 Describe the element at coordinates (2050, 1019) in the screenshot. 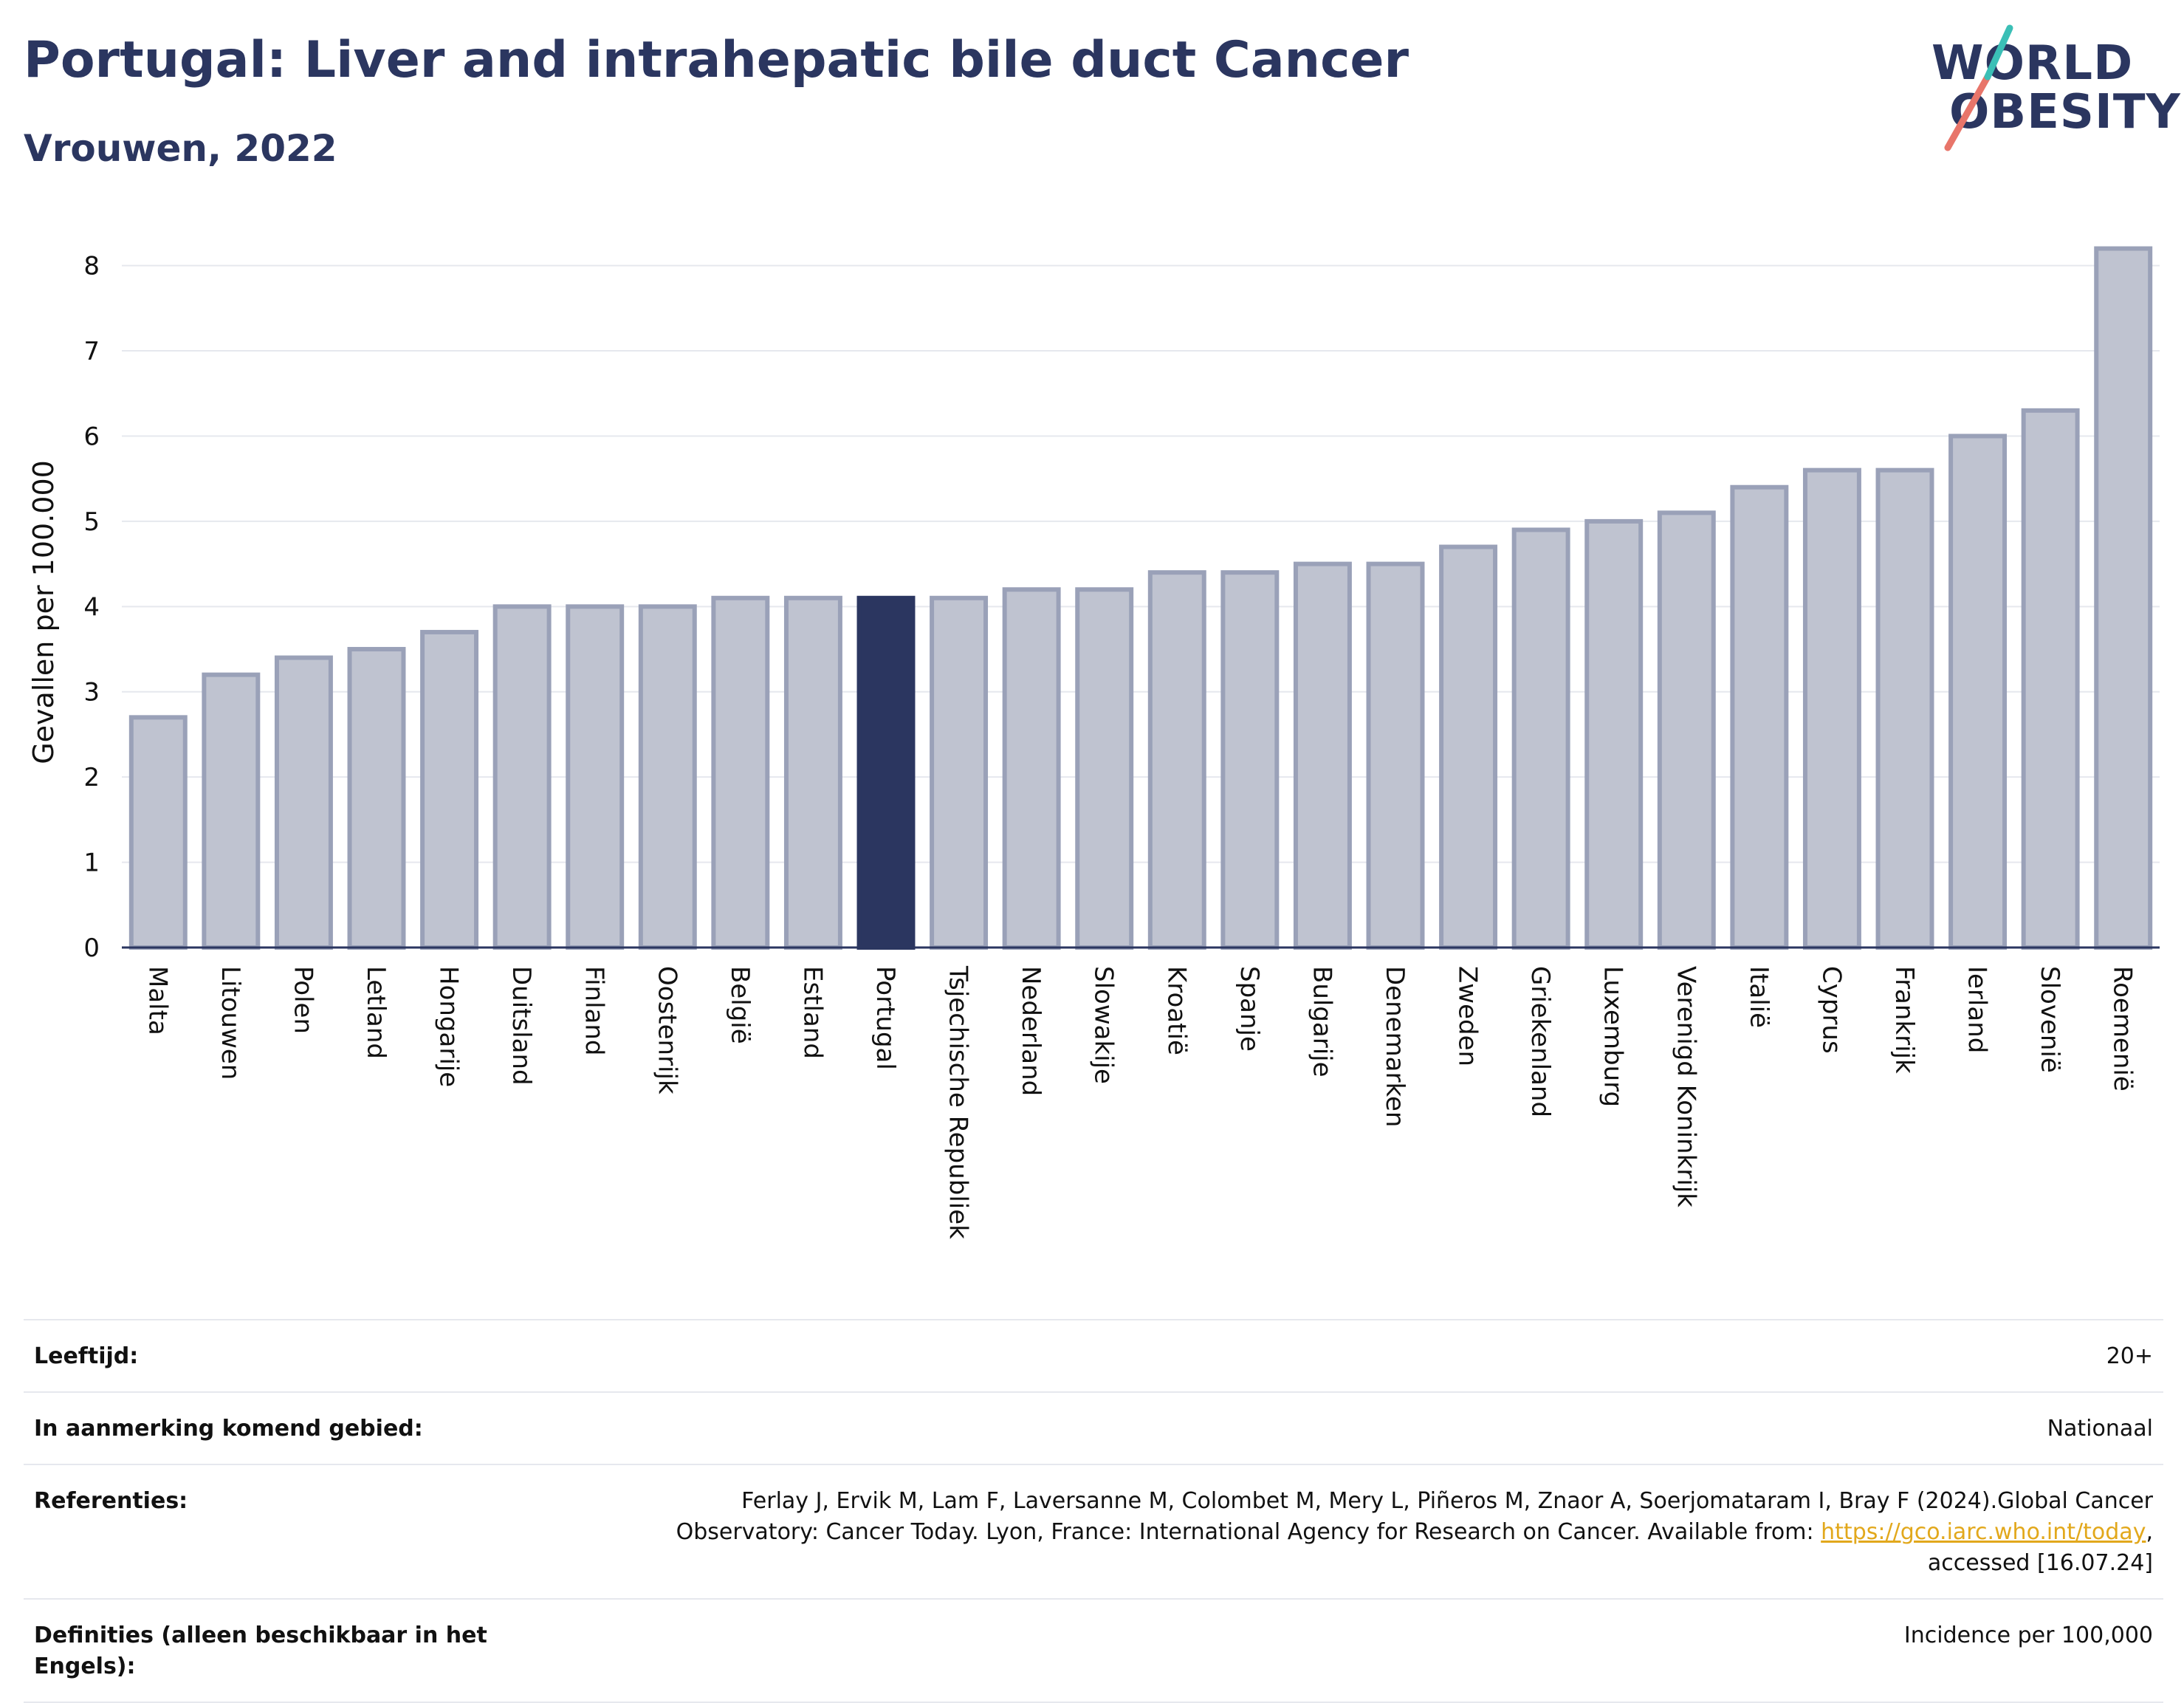

I see `x-tick-label: Slovenië` at that location.